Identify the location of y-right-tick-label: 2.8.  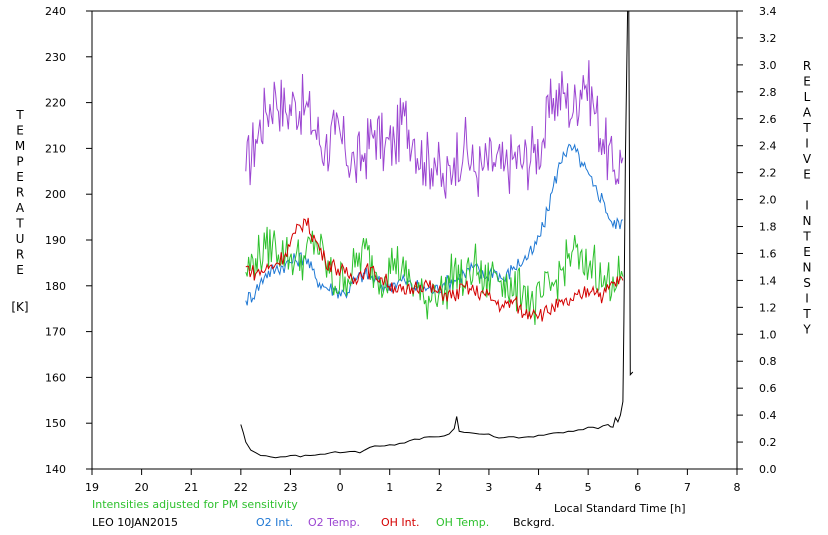
(768, 92).